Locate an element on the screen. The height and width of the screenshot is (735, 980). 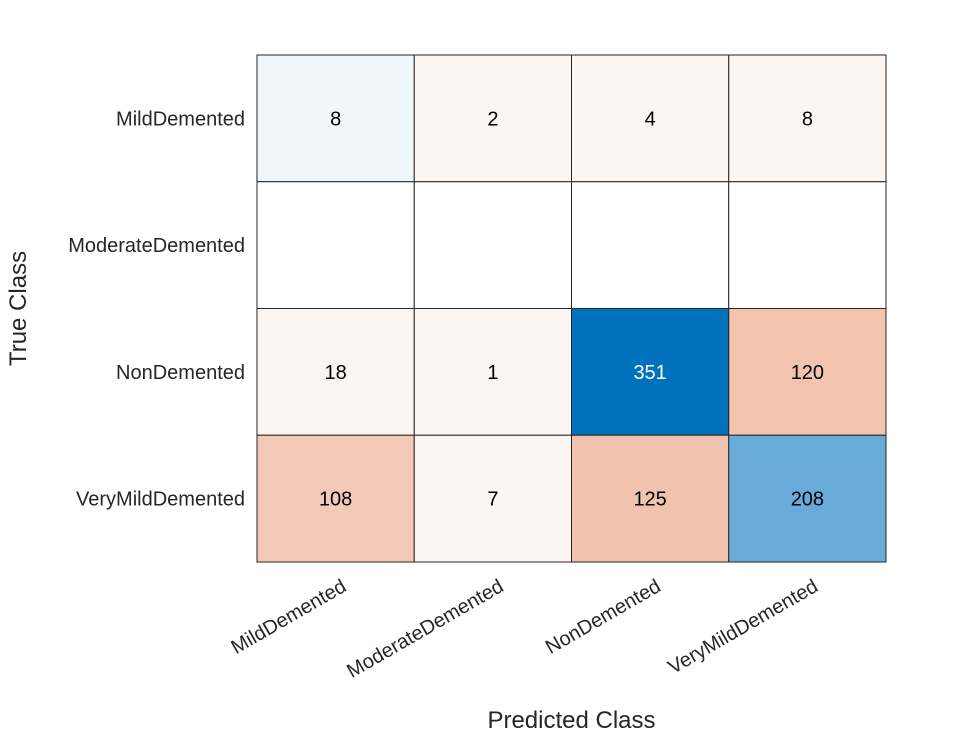
cell-r0-c1 is located at coordinates (492, 118).